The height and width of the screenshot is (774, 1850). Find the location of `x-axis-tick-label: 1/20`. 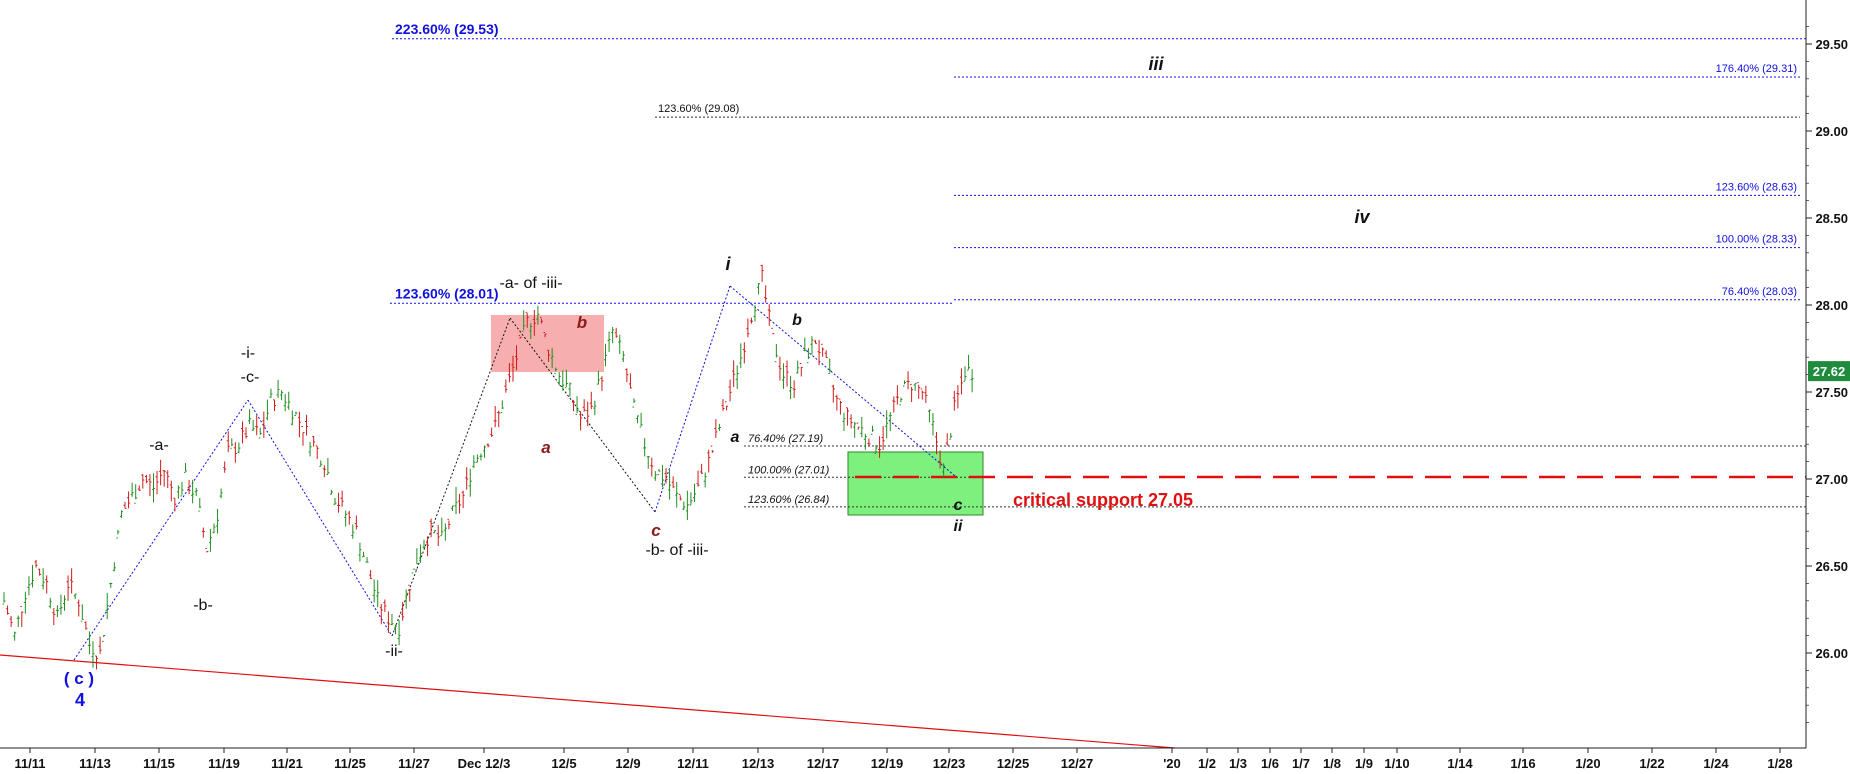

x-axis-tick-label: 1/20 is located at coordinates (1587, 763).